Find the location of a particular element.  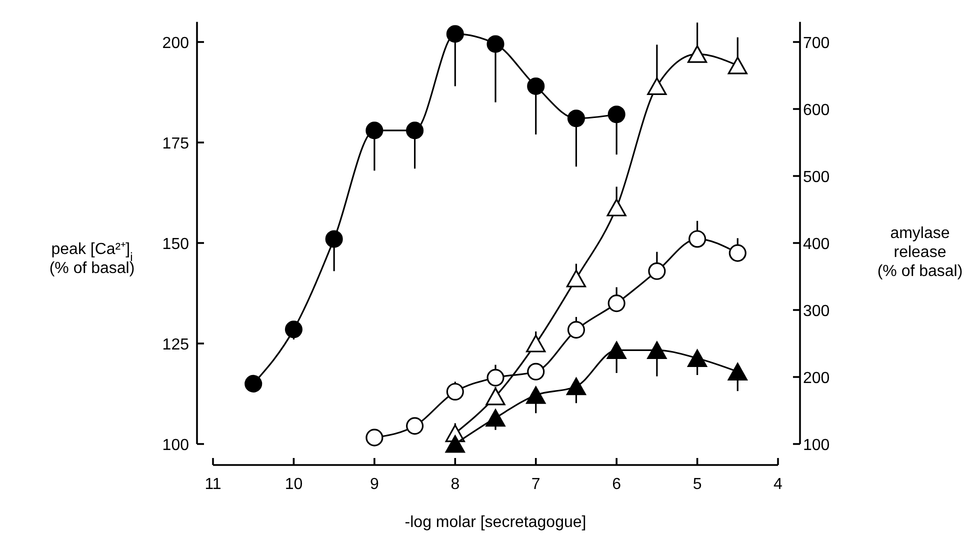

x-axis-title: -log molar [secretagogue] is located at coordinates (495, 522).